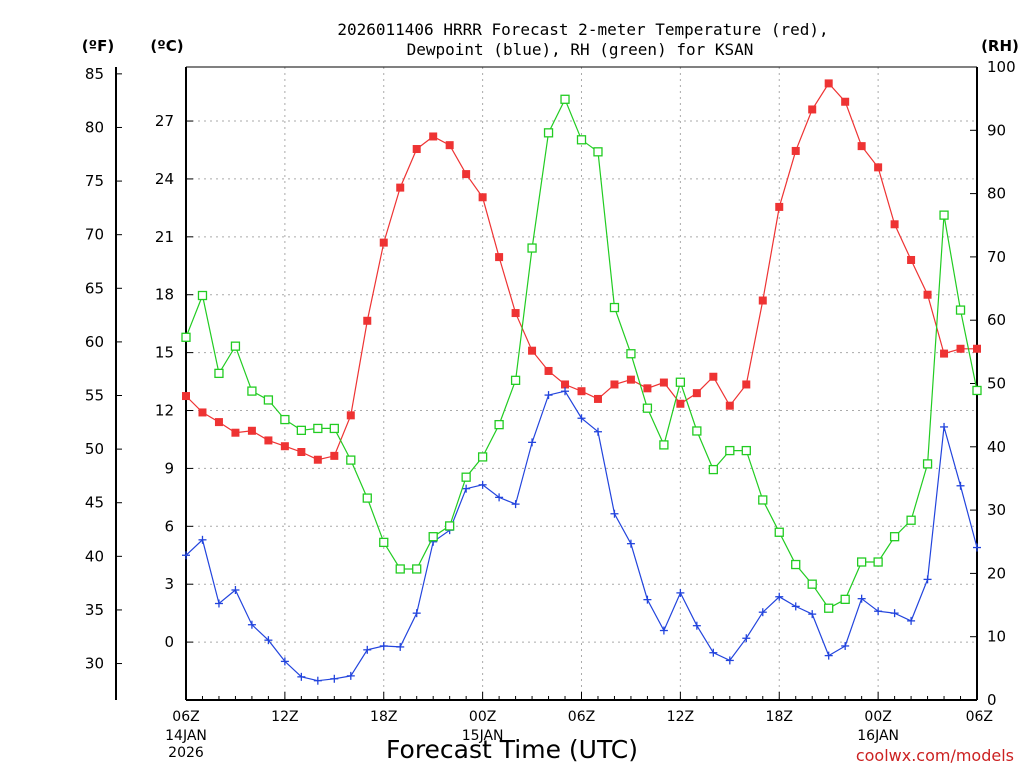 This screenshot has height=768, width=1024. I want to click on fahrenheit-tick-label: 35, so click(94, 610).